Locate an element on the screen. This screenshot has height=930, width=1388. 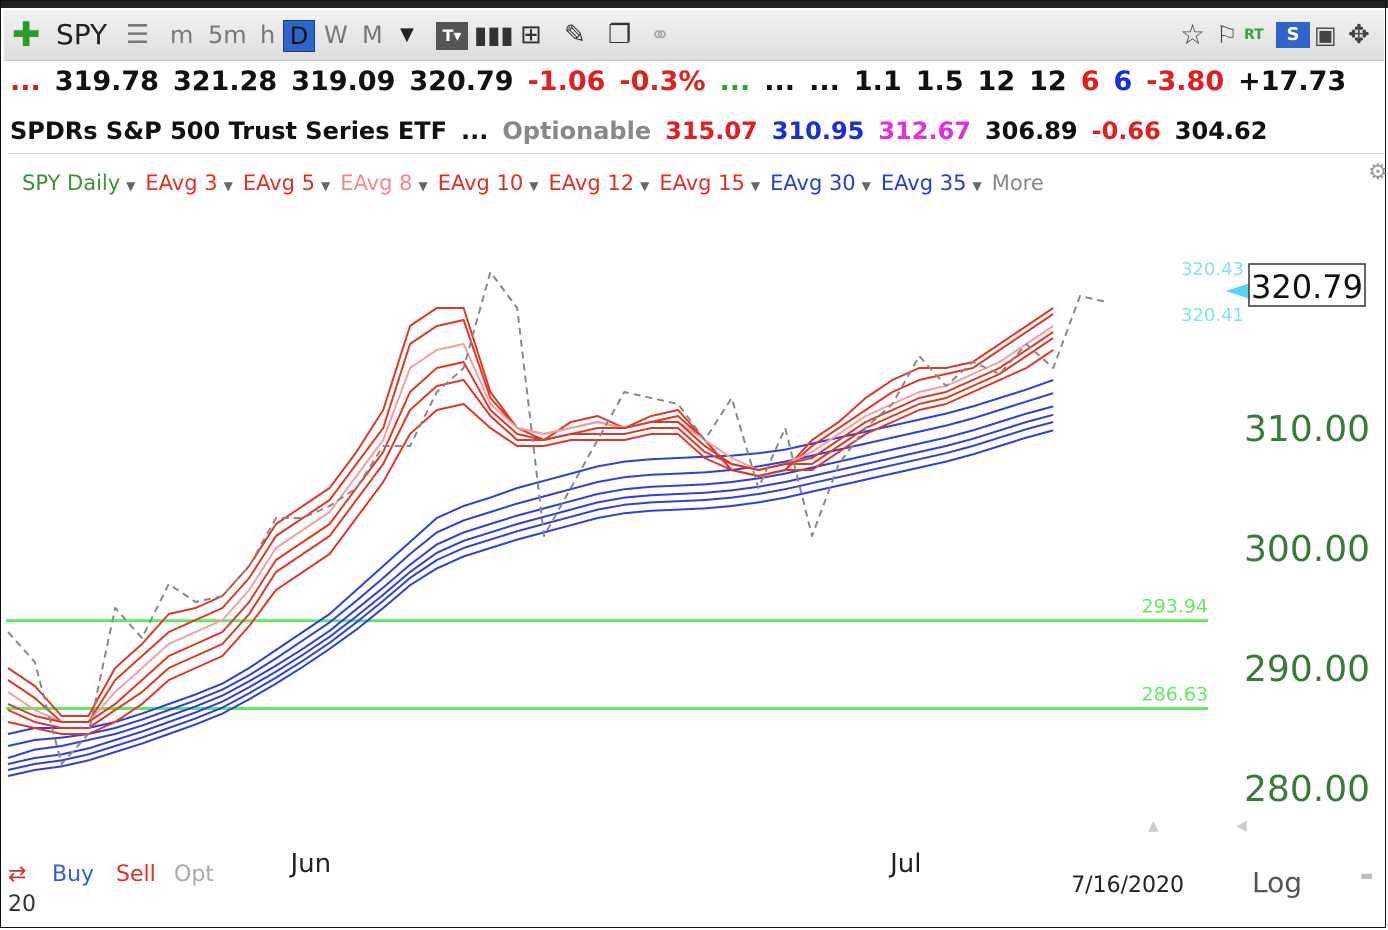
table-add-icon: ⊞ is located at coordinates (531, 35).